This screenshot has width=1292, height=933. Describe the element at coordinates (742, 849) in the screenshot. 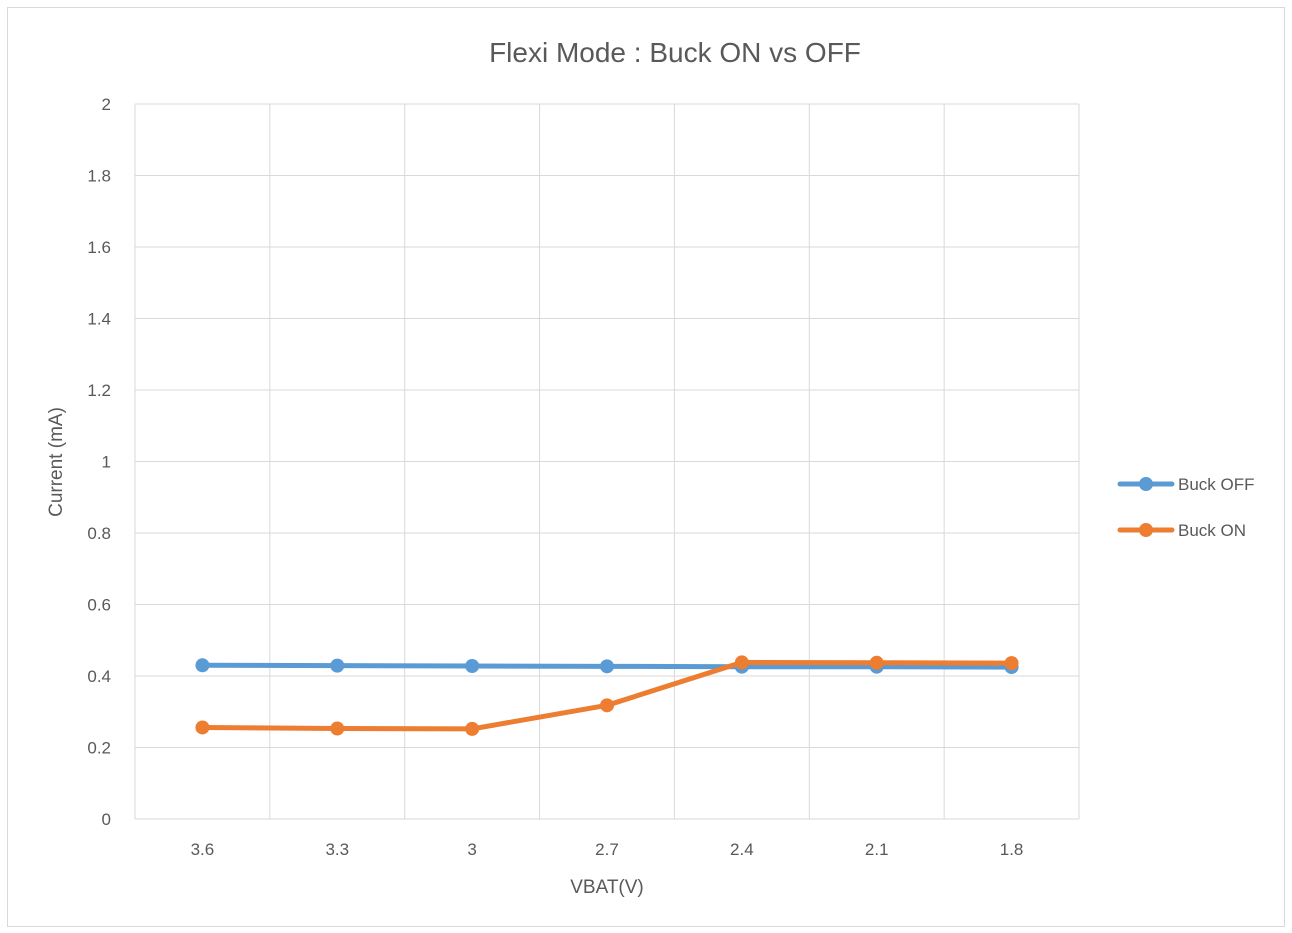

I see `x-tick-label: 2.4` at that location.